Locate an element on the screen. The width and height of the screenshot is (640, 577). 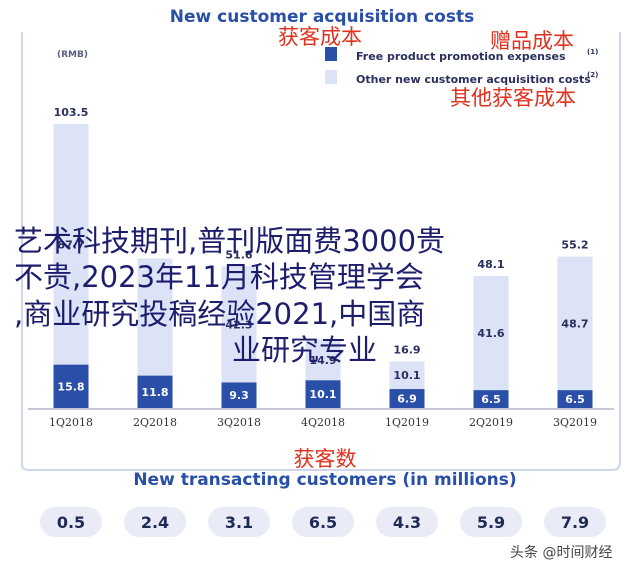
customers-title-cn: 获客数 is located at coordinates (325, 459).